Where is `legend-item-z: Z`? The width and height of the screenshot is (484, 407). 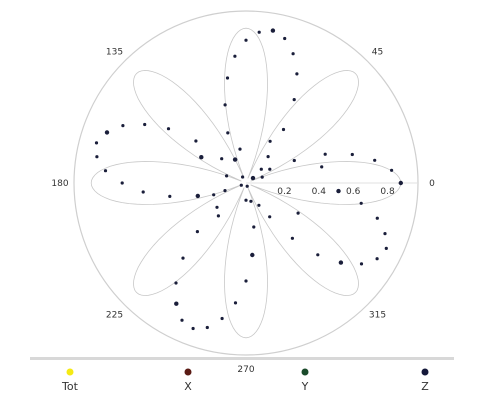 legend-item-z: Z is located at coordinates (425, 380).